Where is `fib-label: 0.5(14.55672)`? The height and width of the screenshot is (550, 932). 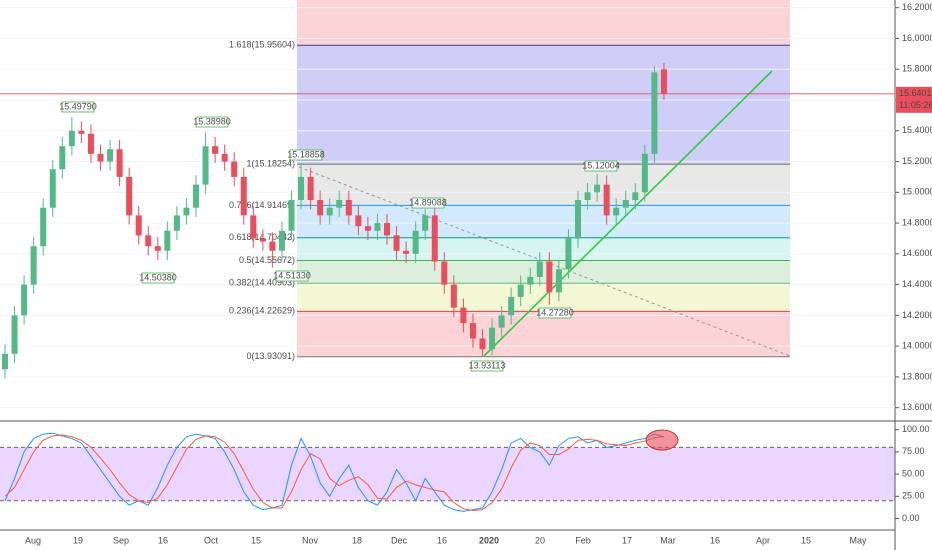
fib-label: 0.5(14.55672) is located at coordinates (267, 260).